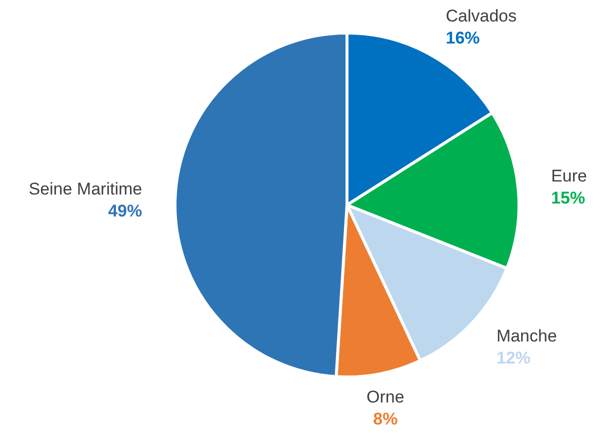 The image size is (616, 433). Describe the element at coordinates (568, 198) in the screenshot. I see `data-label: 15%` at that location.